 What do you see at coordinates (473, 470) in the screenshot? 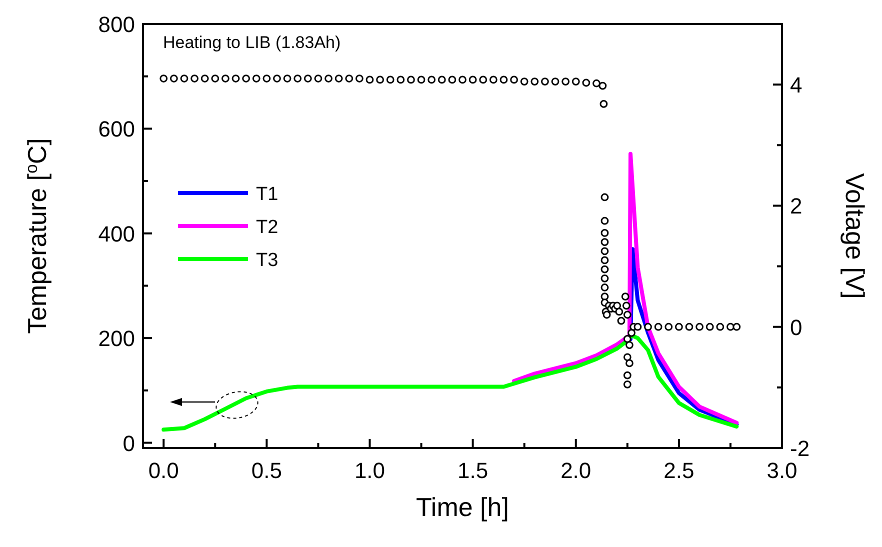
I see `x-tick-label: 1.5` at bounding box center [473, 470].